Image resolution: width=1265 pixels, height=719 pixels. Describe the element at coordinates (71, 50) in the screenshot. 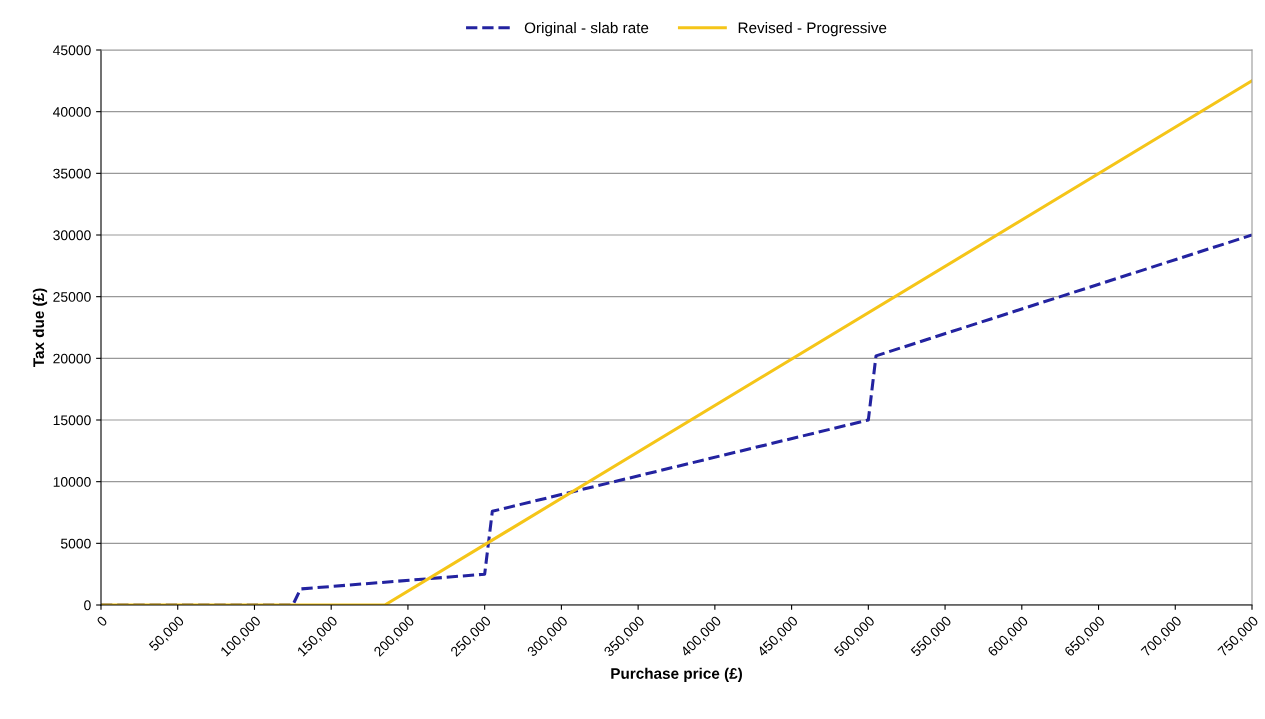

I see `y-tick-label: 45000` at that location.